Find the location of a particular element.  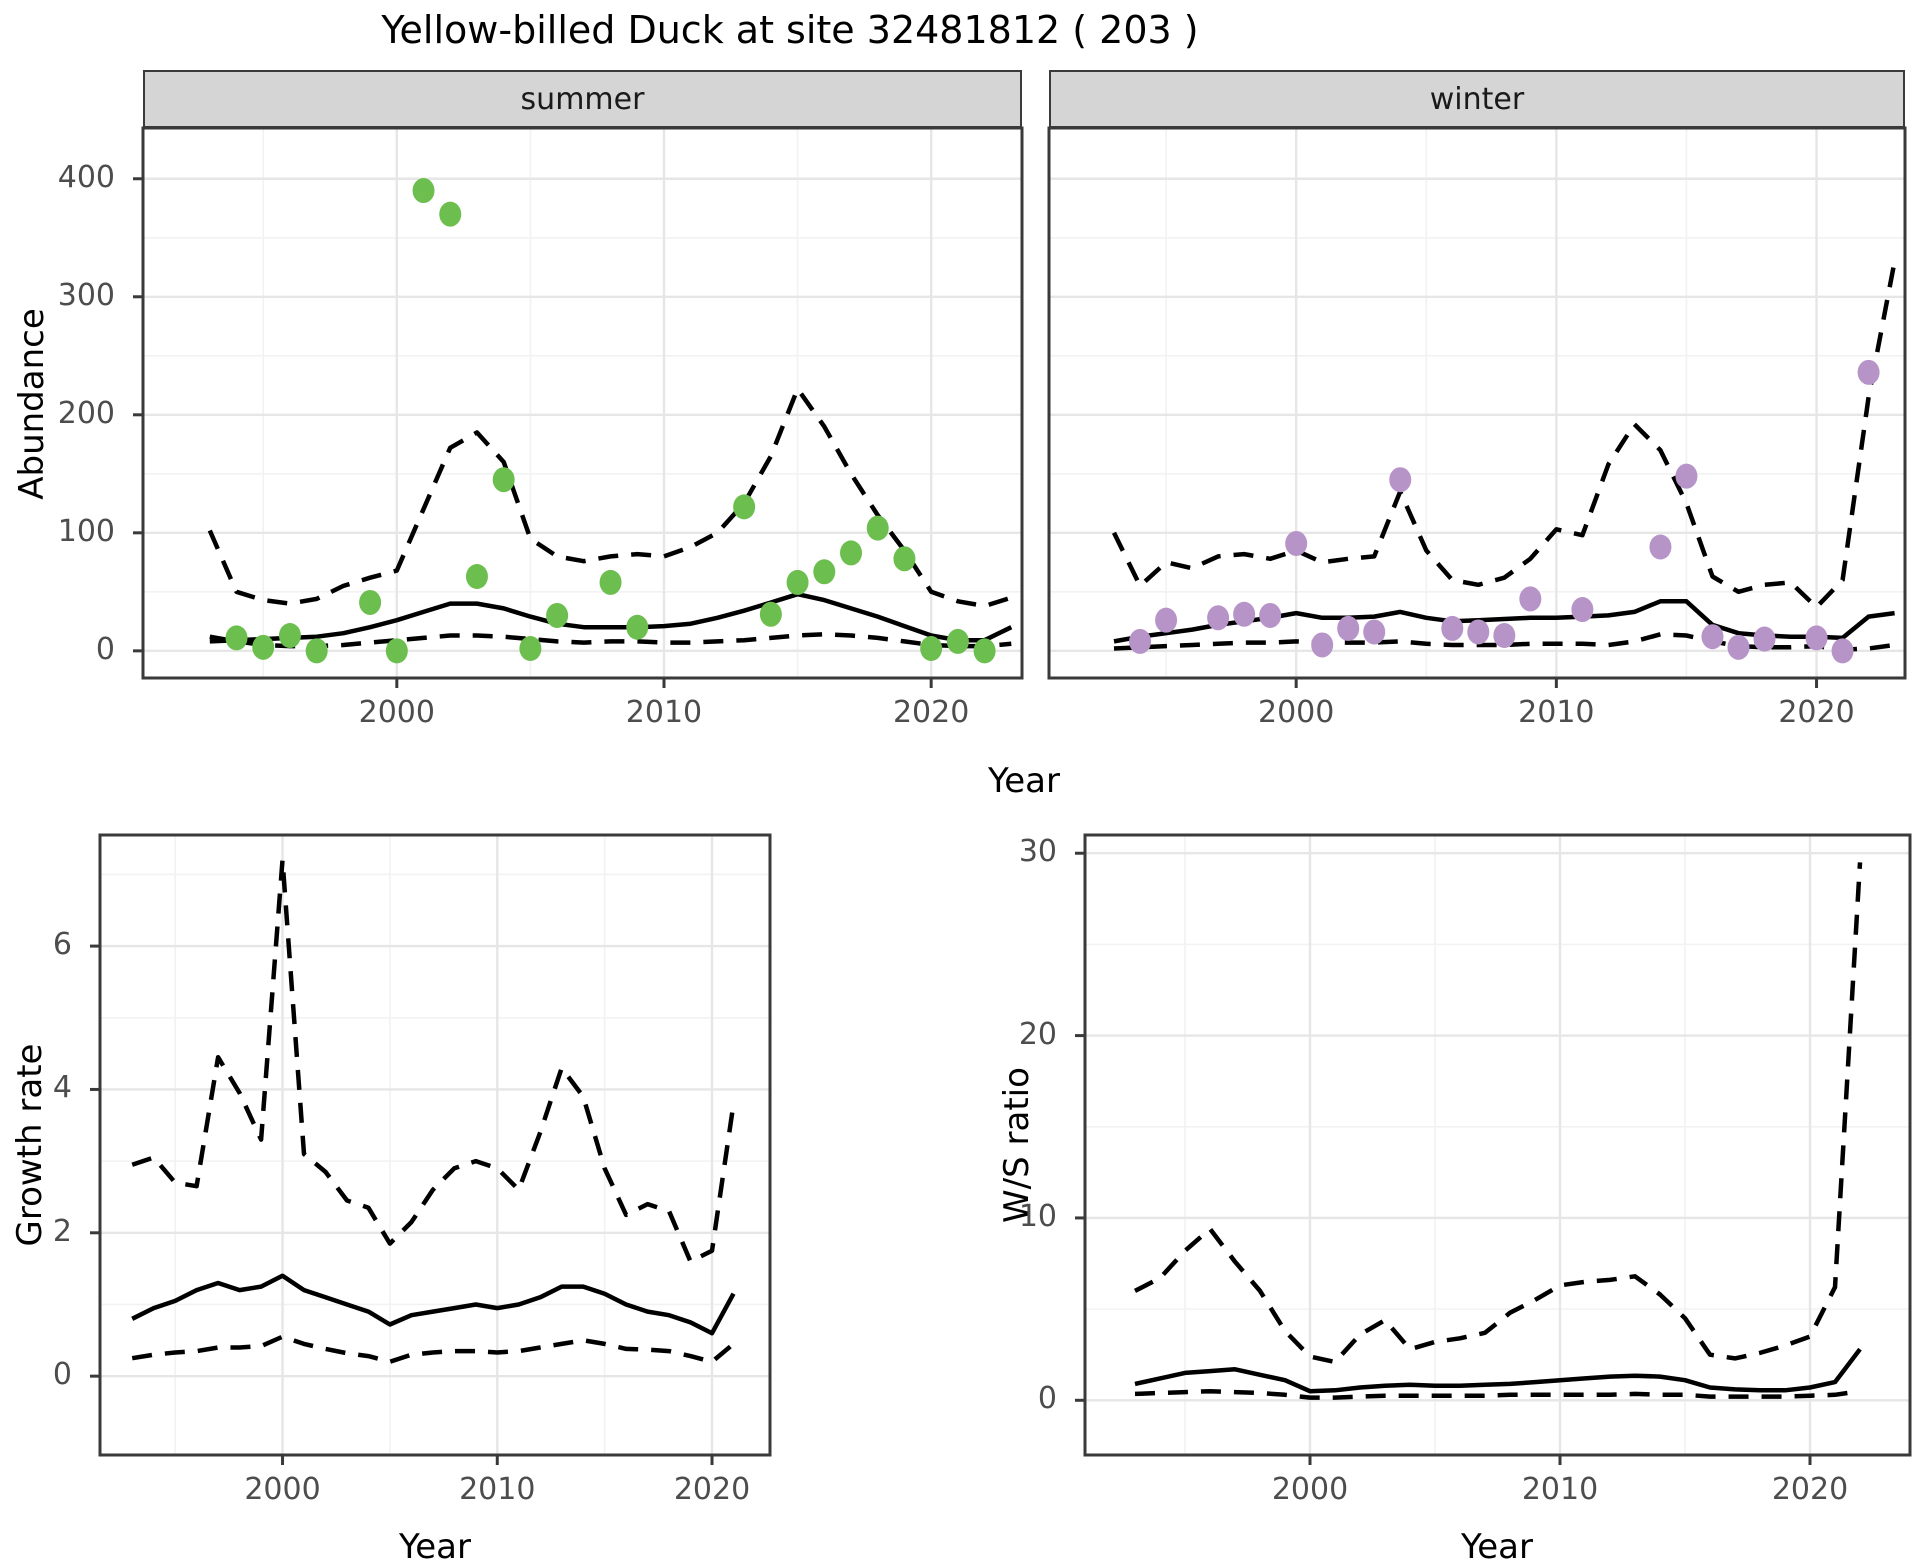

y-axis-tick-label: 200 is located at coordinates (86, 413).